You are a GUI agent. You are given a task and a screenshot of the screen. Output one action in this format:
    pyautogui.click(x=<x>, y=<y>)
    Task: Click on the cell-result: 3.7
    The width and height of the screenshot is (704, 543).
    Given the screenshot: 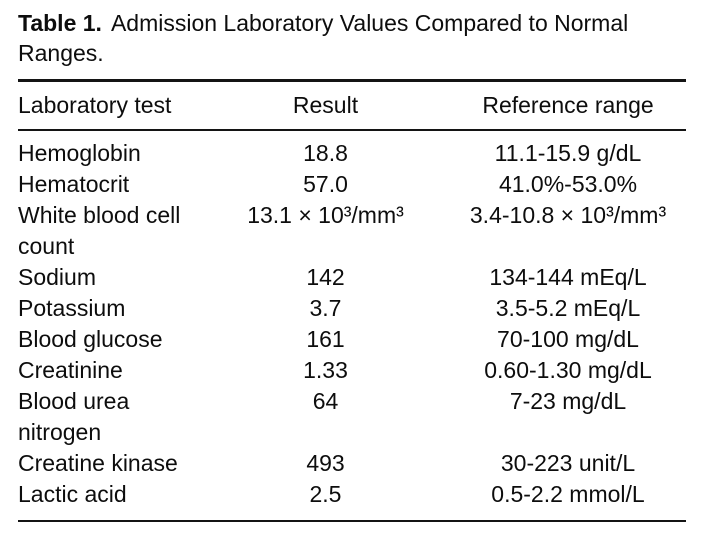 What is the action you would take?
    pyautogui.click(x=325, y=308)
    